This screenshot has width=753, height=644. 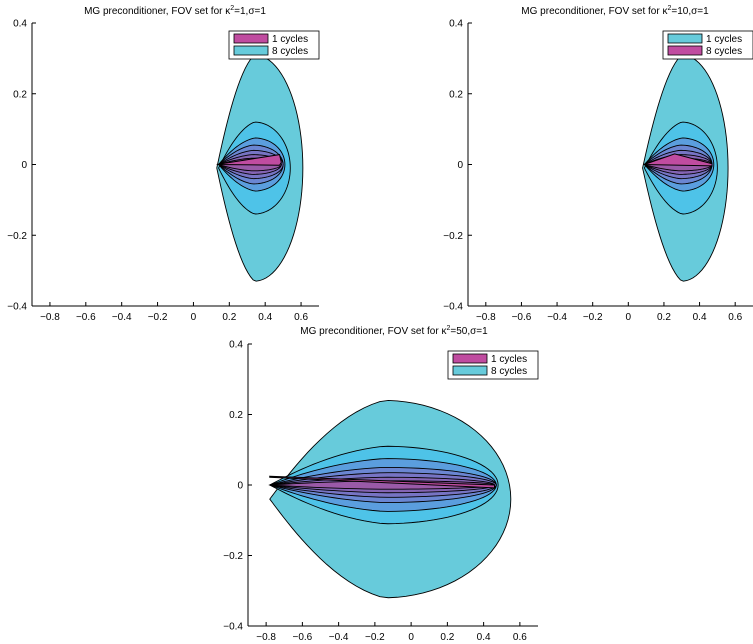 I want to click on chart-title: MG preconditioner, FOV set for κ2=50,σ=1, so click(x=394, y=331).